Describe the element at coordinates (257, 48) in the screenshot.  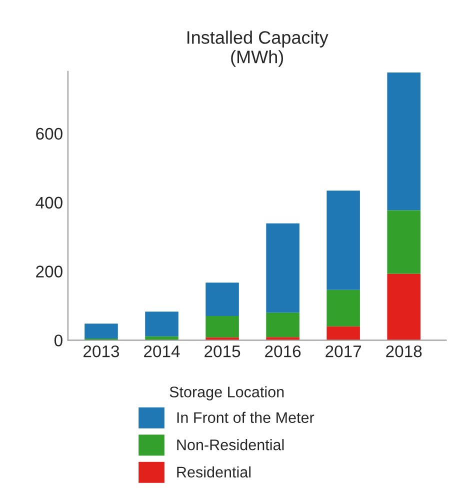
I see `chart-title: Installed Capacity (MWh)` at that location.